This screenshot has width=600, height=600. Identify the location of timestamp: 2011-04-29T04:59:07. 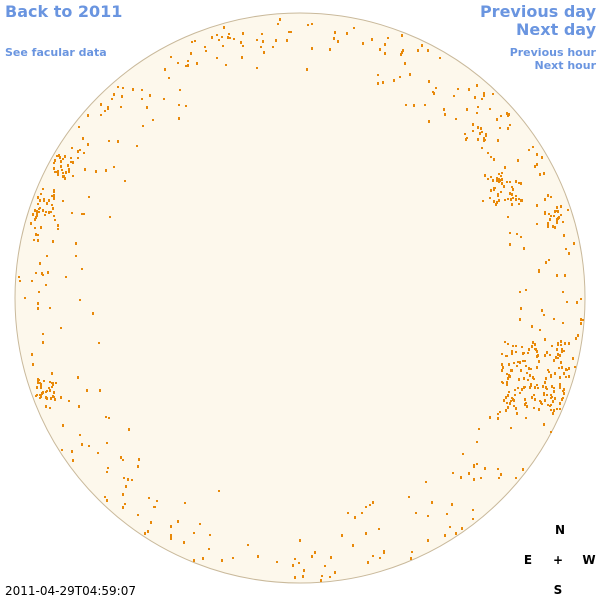
(70, 591).